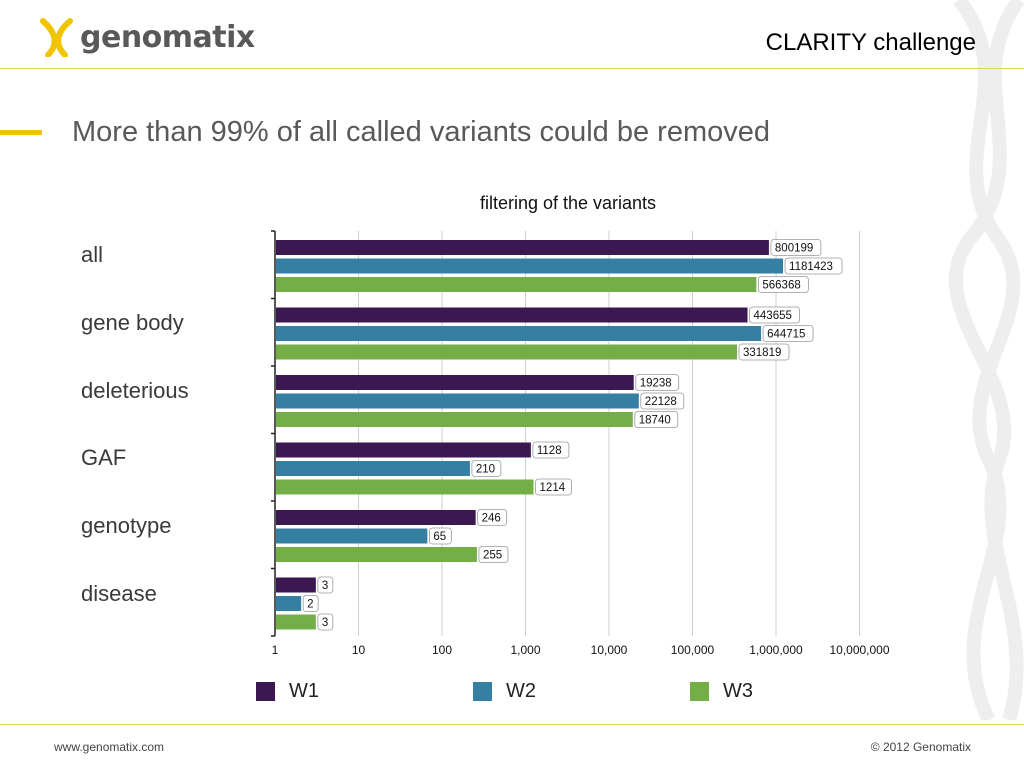 The width and height of the screenshot is (1024, 768). I want to click on data-label: 1181423, so click(811, 267).